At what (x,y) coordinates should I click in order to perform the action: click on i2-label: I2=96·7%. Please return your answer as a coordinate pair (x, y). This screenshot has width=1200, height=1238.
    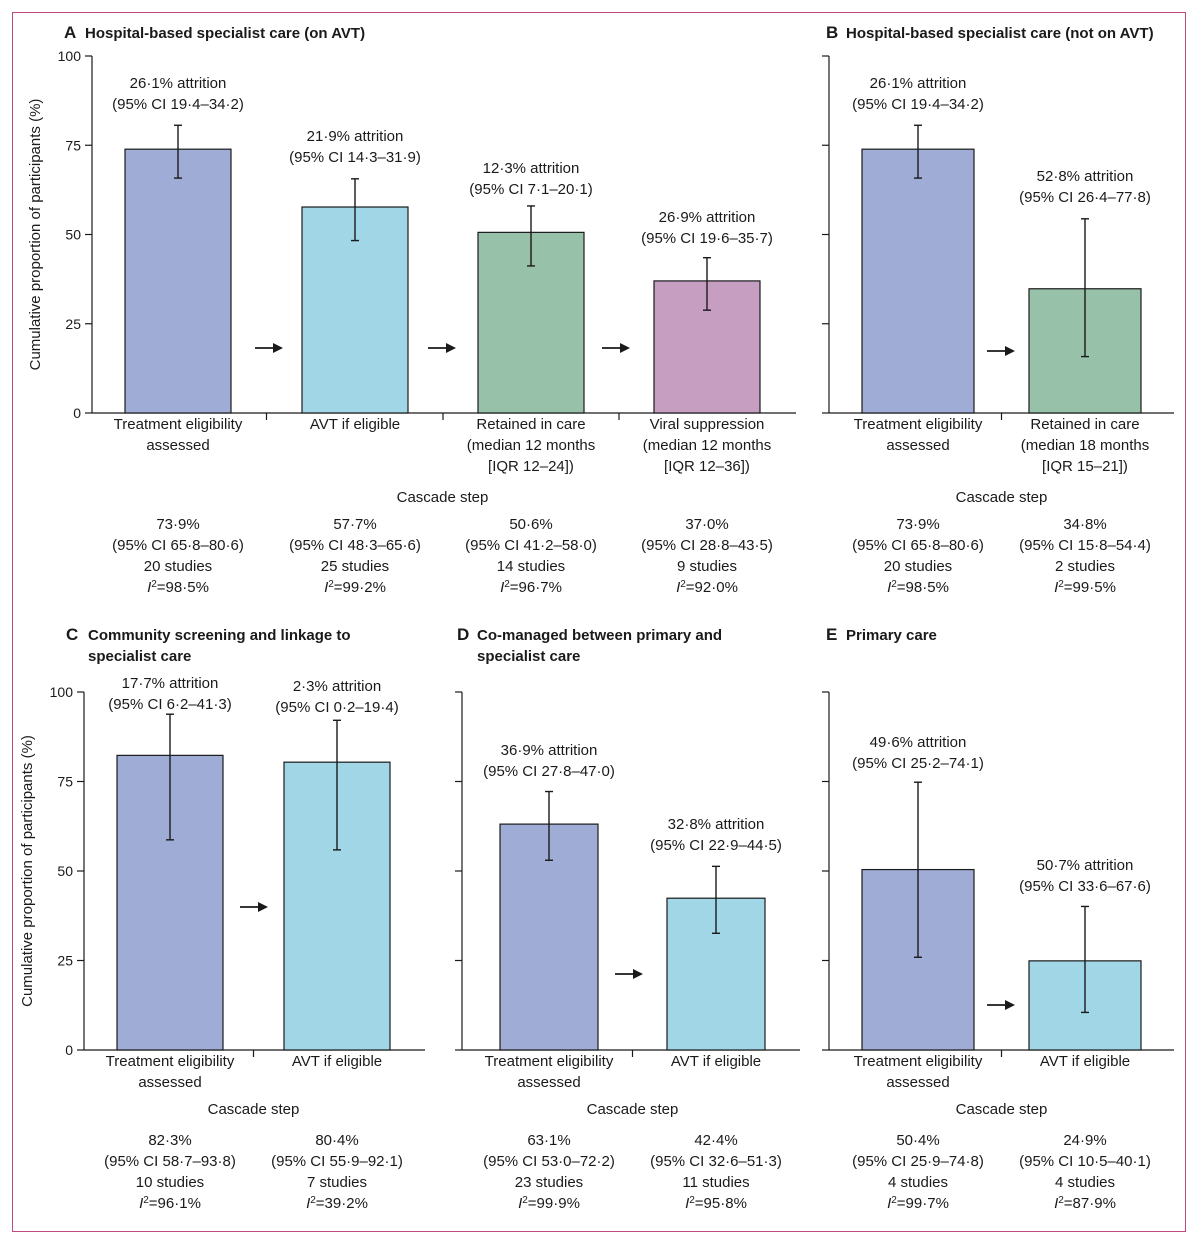
    Looking at the image, I should click on (531, 588).